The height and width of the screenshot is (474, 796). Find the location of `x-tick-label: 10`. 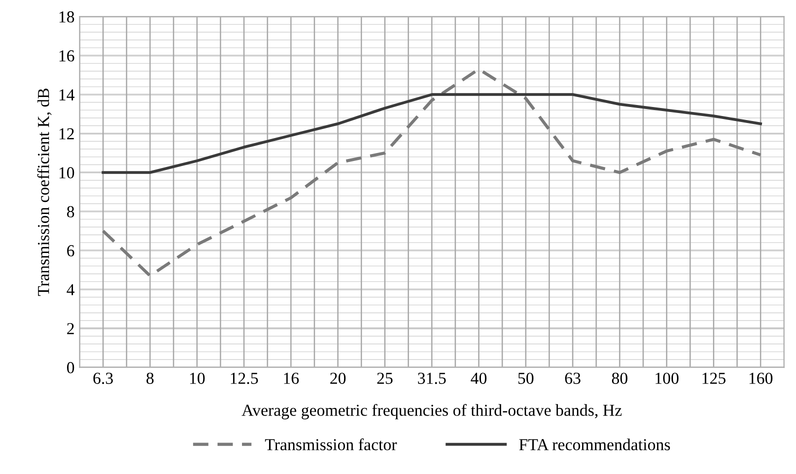

x-tick-label: 10 is located at coordinates (197, 378).